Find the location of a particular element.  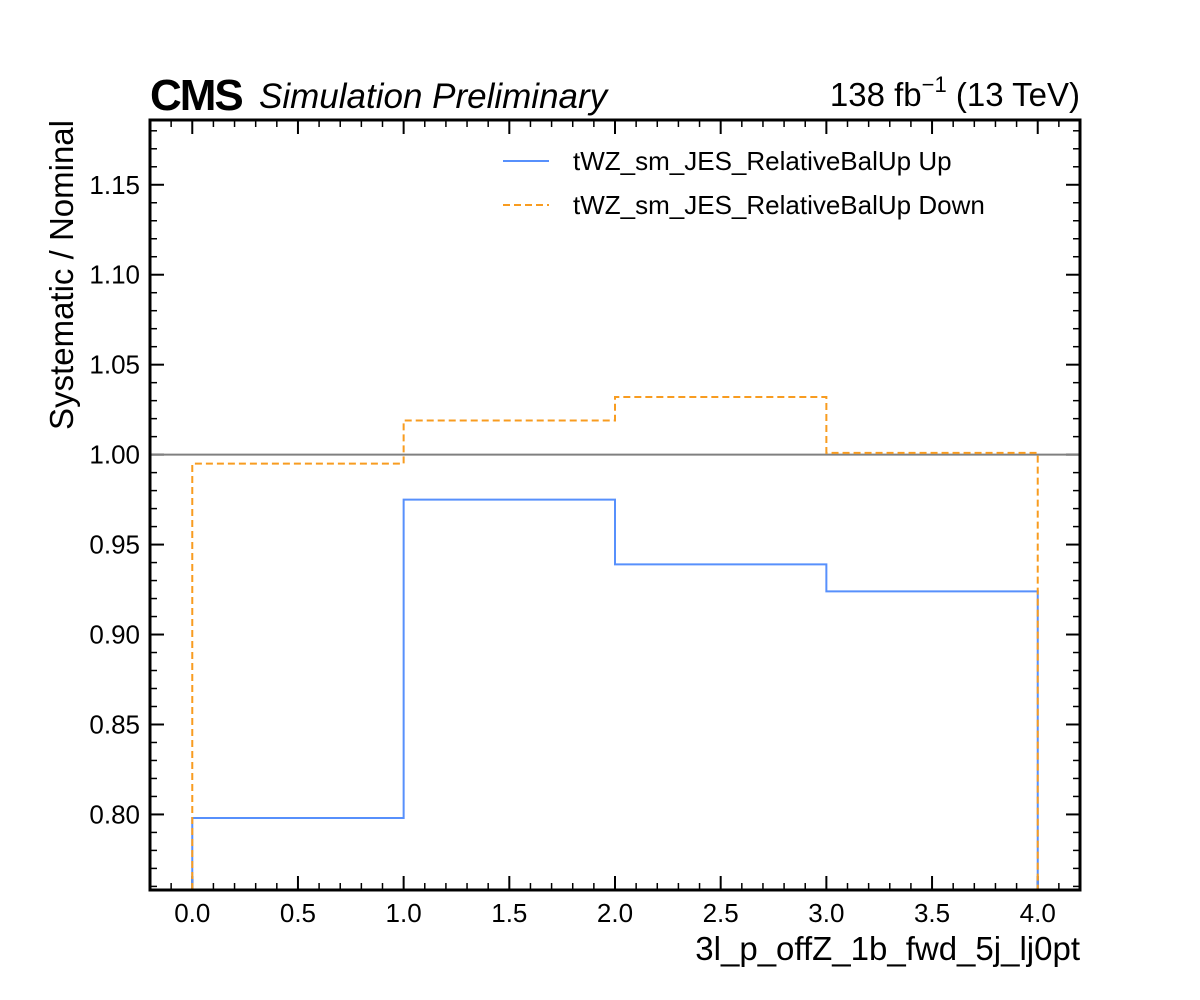

x-tick-label: 0.0 is located at coordinates (192, 913).